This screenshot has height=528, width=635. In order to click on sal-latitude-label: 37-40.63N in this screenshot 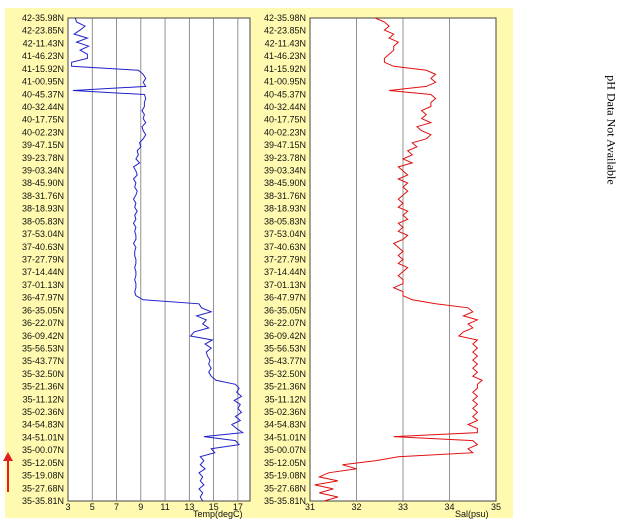, I will do `click(285, 247)`.